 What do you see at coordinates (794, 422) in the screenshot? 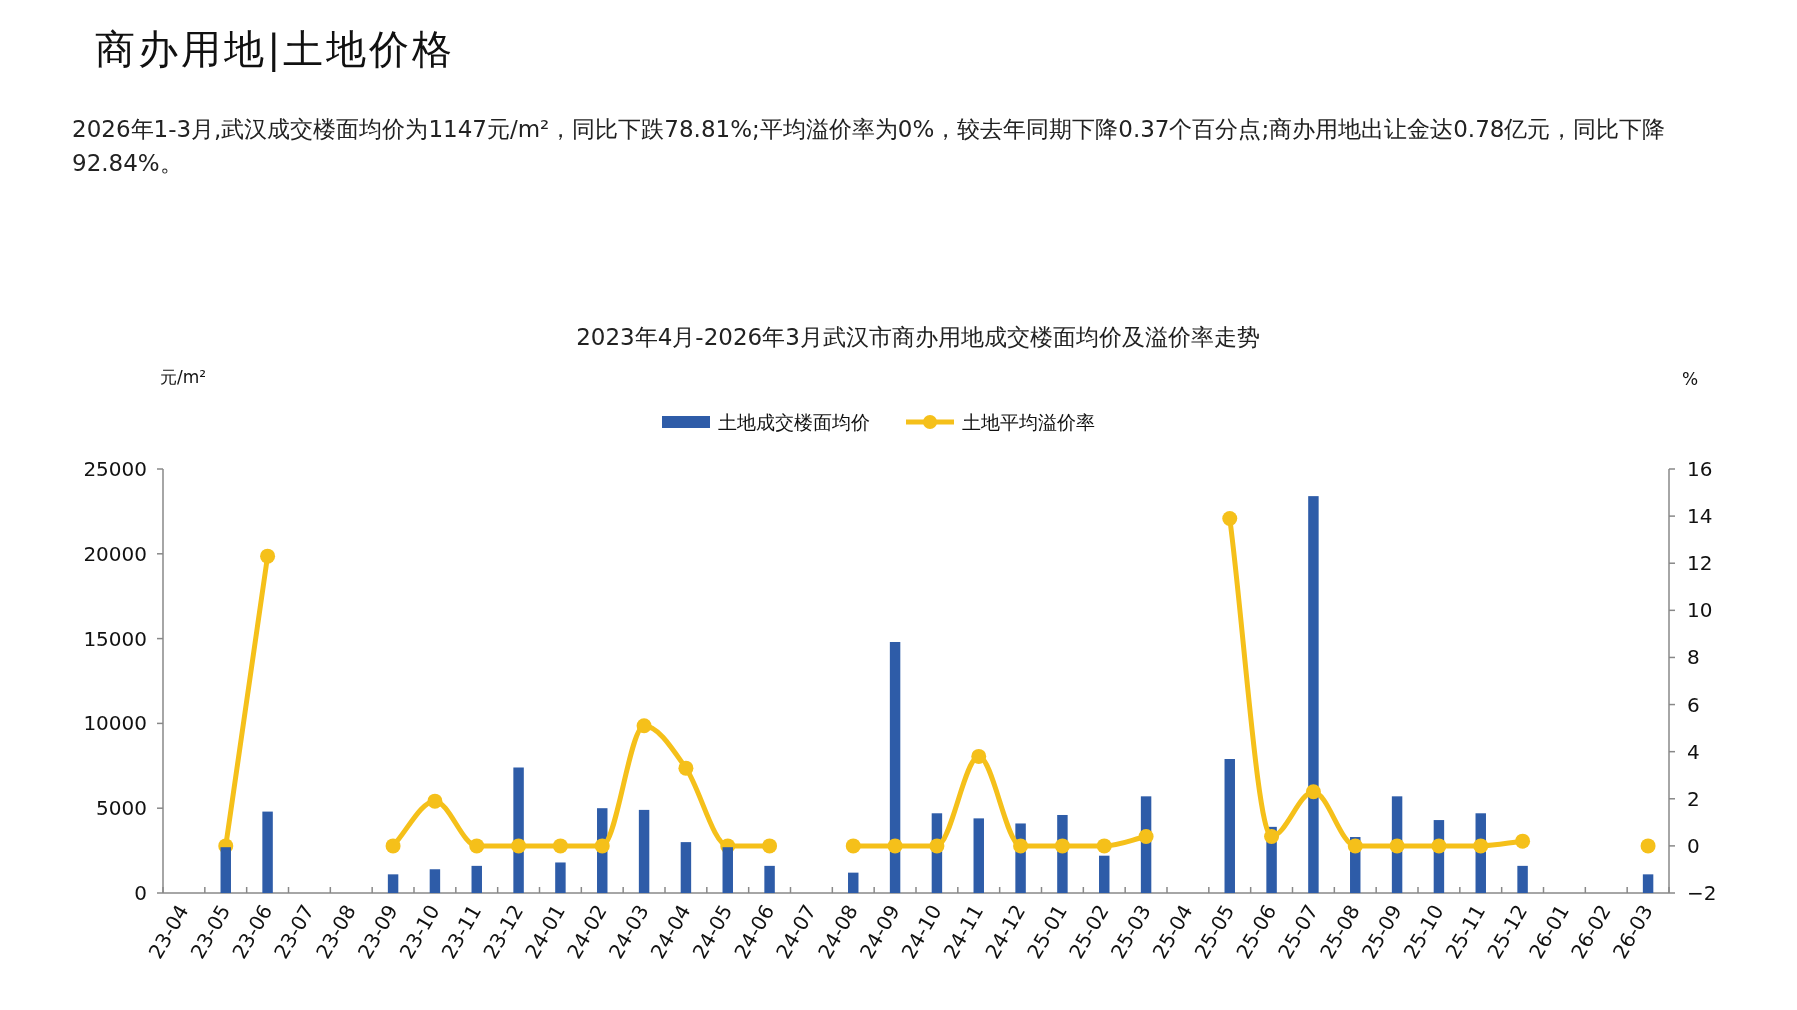
I see `legend-label: 土地成交楼面均价` at bounding box center [794, 422].